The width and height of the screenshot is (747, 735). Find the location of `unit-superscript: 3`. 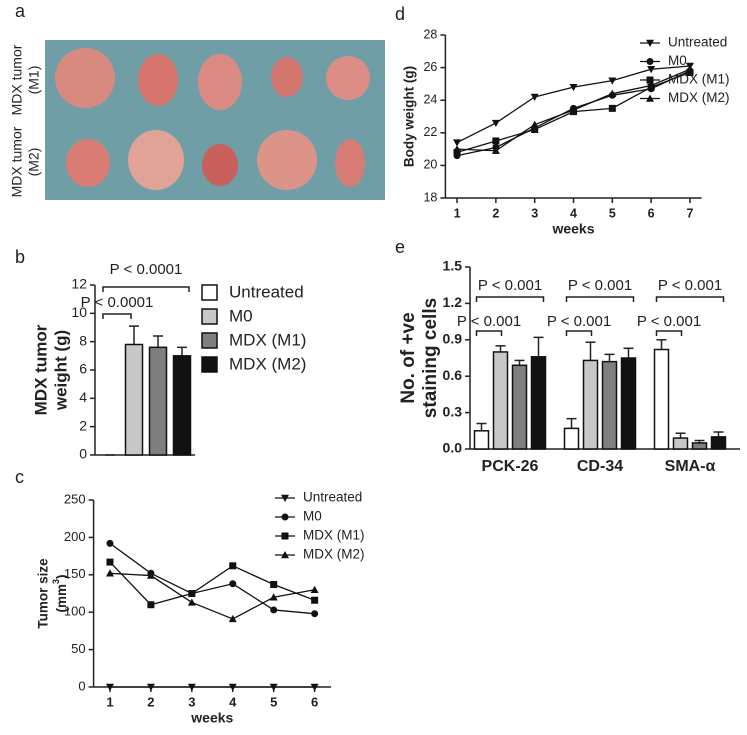

unit-superscript: 3 is located at coordinates (56, 581).